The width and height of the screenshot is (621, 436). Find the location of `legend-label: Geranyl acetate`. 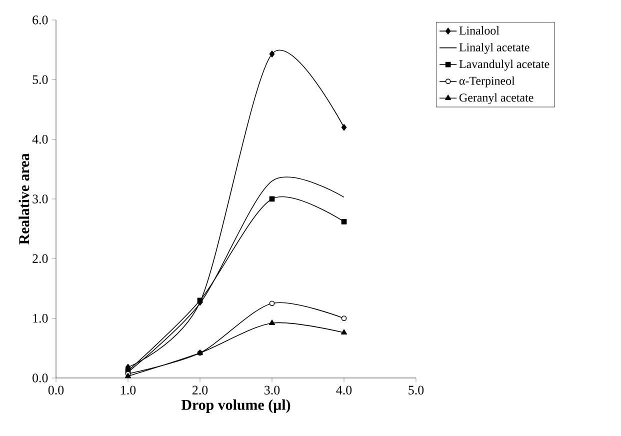

legend-label: Geranyl acetate is located at coordinates (496, 98).